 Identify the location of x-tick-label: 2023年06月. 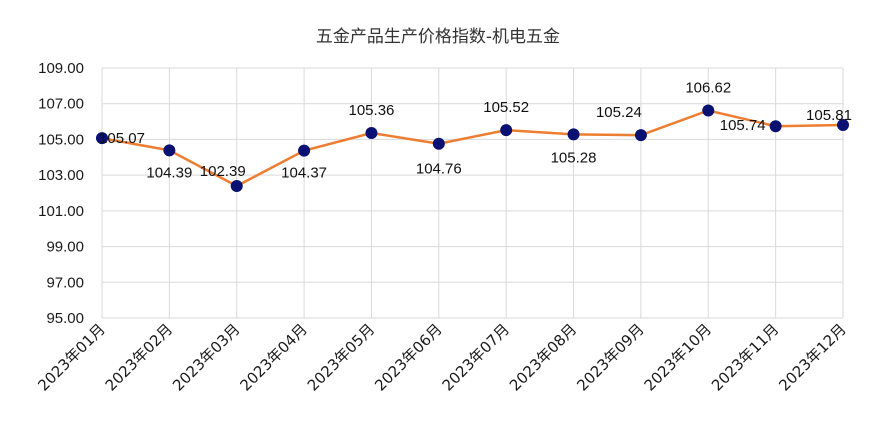
(408, 357).